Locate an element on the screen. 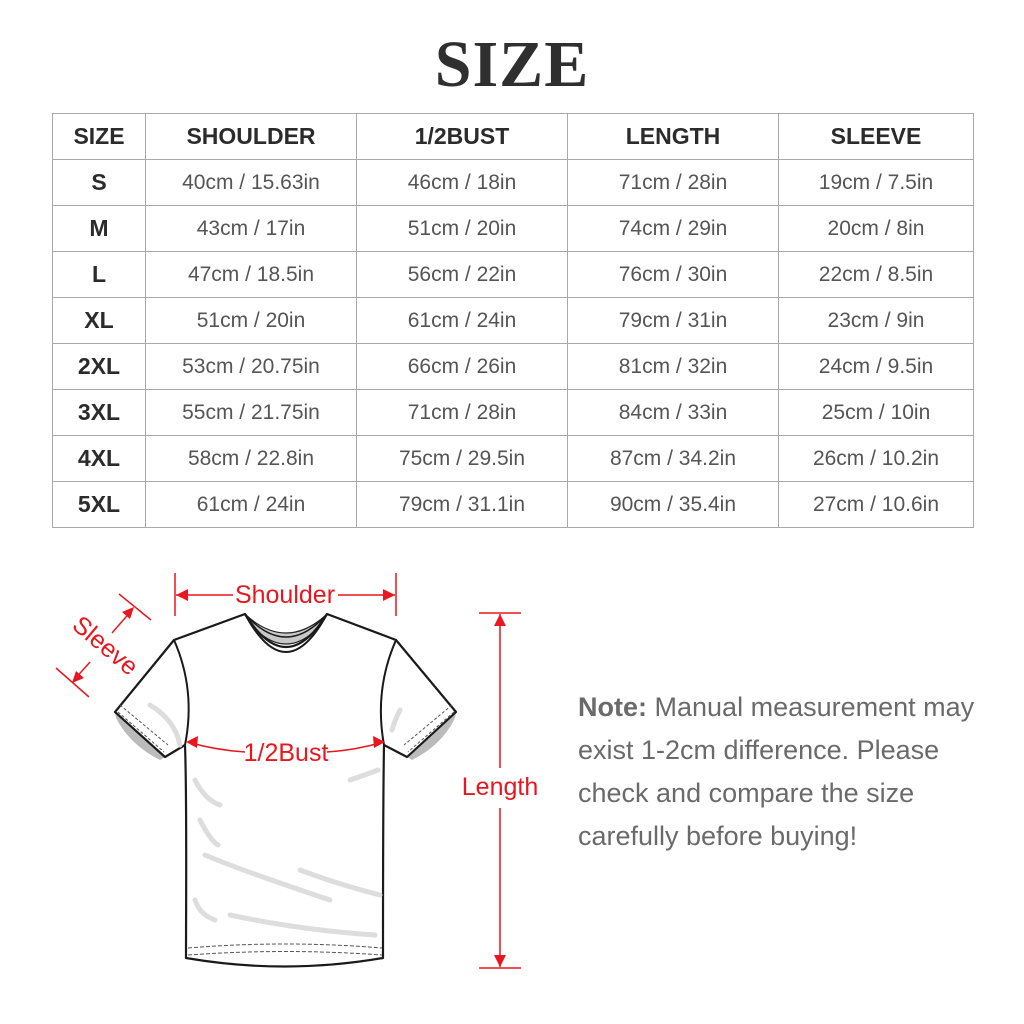 The height and width of the screenshot is (1024, 1024). measurement-cell: 58cm / 22.8in is located at coordinates (251, 458).